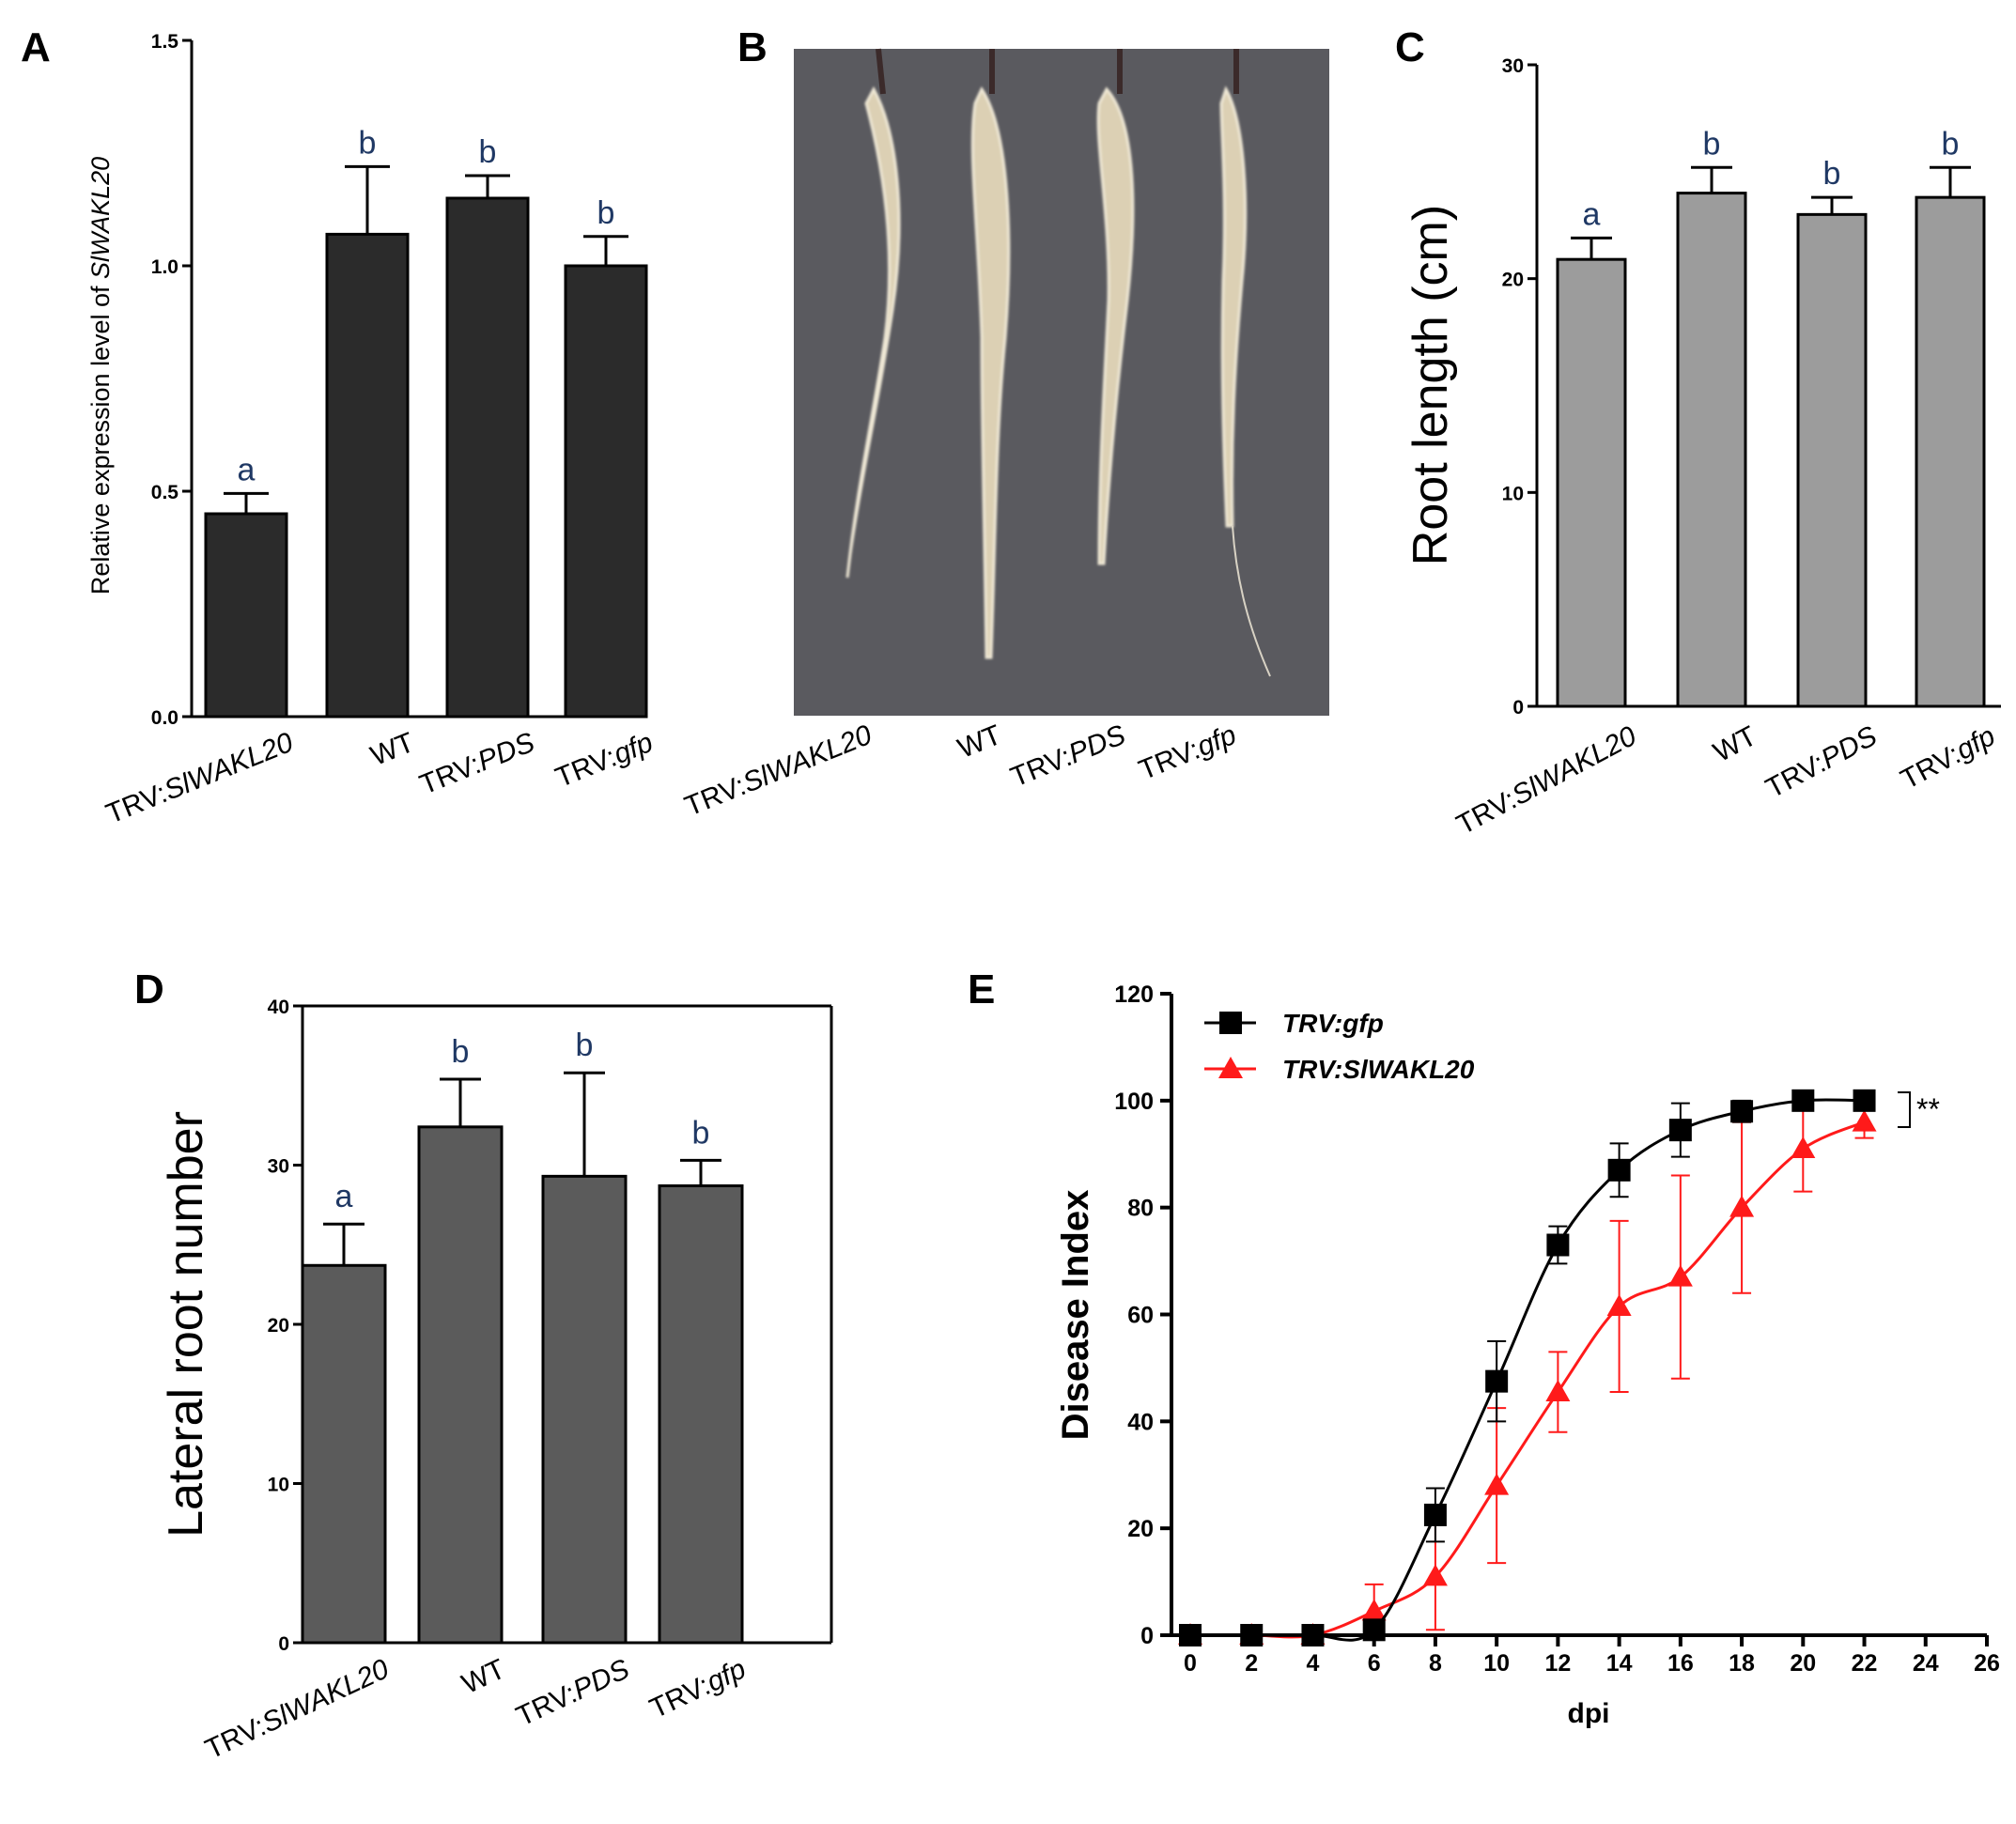 Image resolution: width=2016 pixels, height=1824 pixels. What do you see at coordinates (1987, 1664) in the screenshot?
I see `x-tick-label: 26` at bounding box center [1987, 1664].